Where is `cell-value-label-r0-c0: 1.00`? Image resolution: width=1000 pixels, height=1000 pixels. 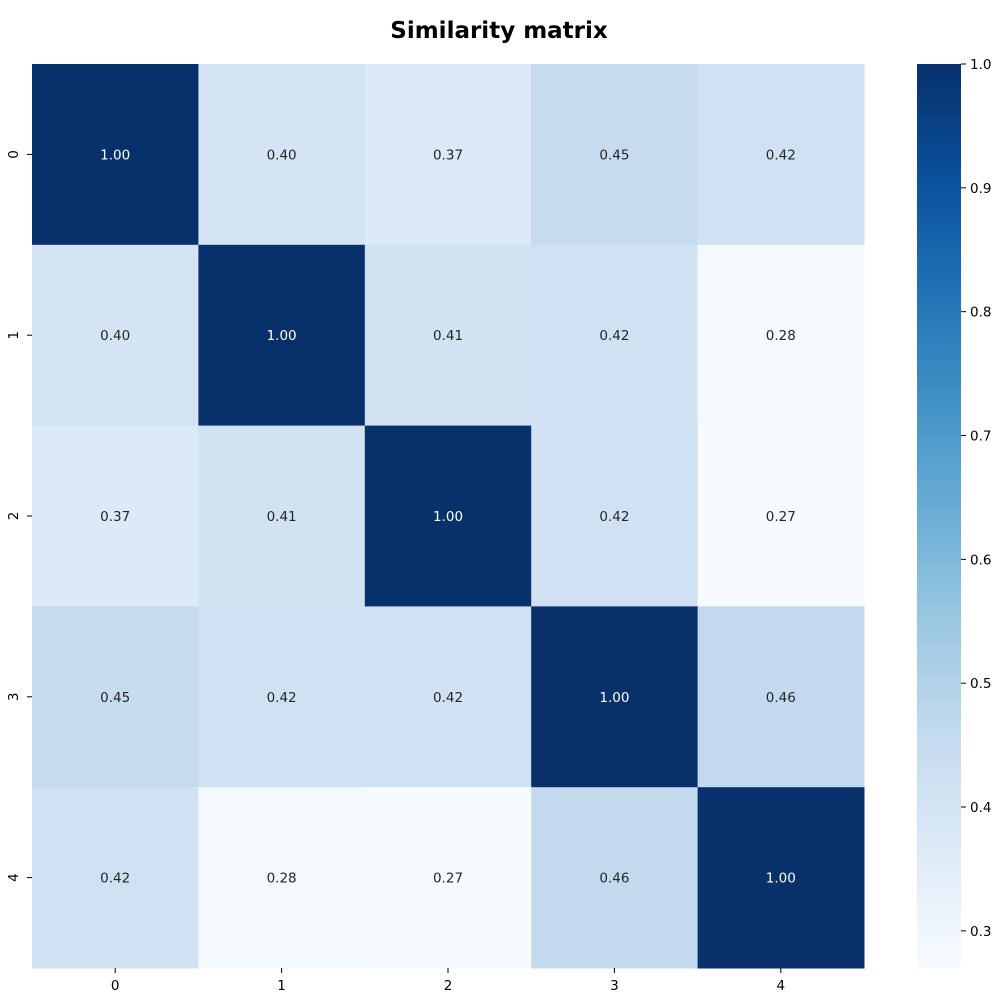
cell-value-label-r0-c0: 1.00 is located at coordinates (115, 155).